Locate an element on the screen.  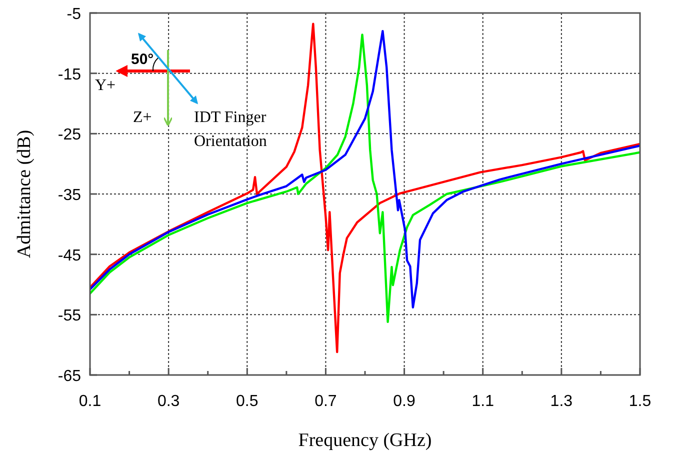
x-tick-label: 1.3 is located at coordinates (561, 401).